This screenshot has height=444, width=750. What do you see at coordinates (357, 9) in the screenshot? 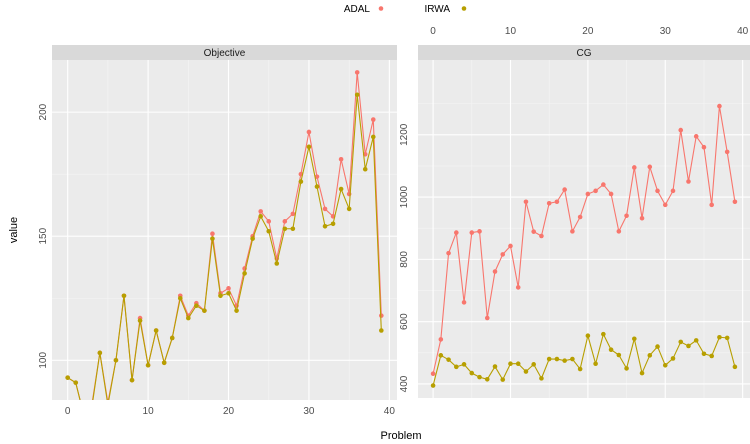
I see `legend-label-adal: ADAL` at bounding box center [357, 9].